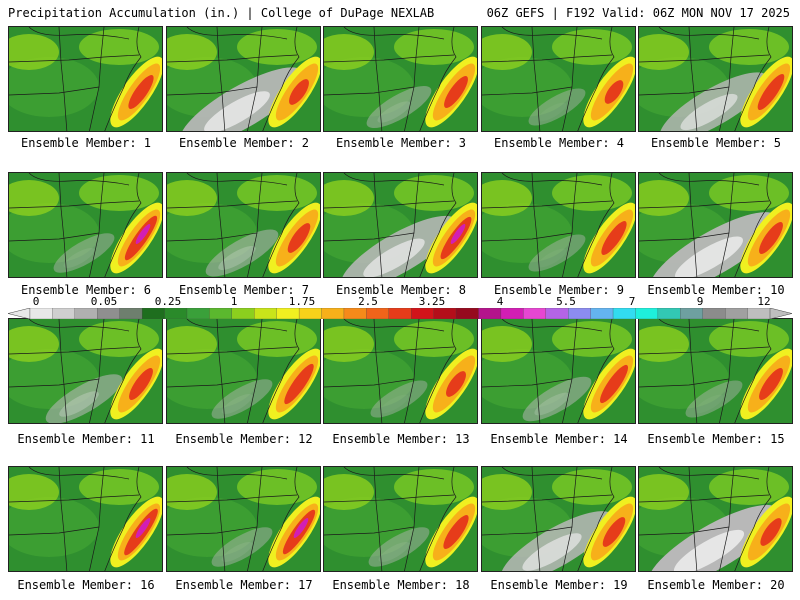  What do you see at coordinates (86, 439) in the screenshot?
I see `ensemble-member-label: Ensemble Member: 11` at bounding box center [86, 439].